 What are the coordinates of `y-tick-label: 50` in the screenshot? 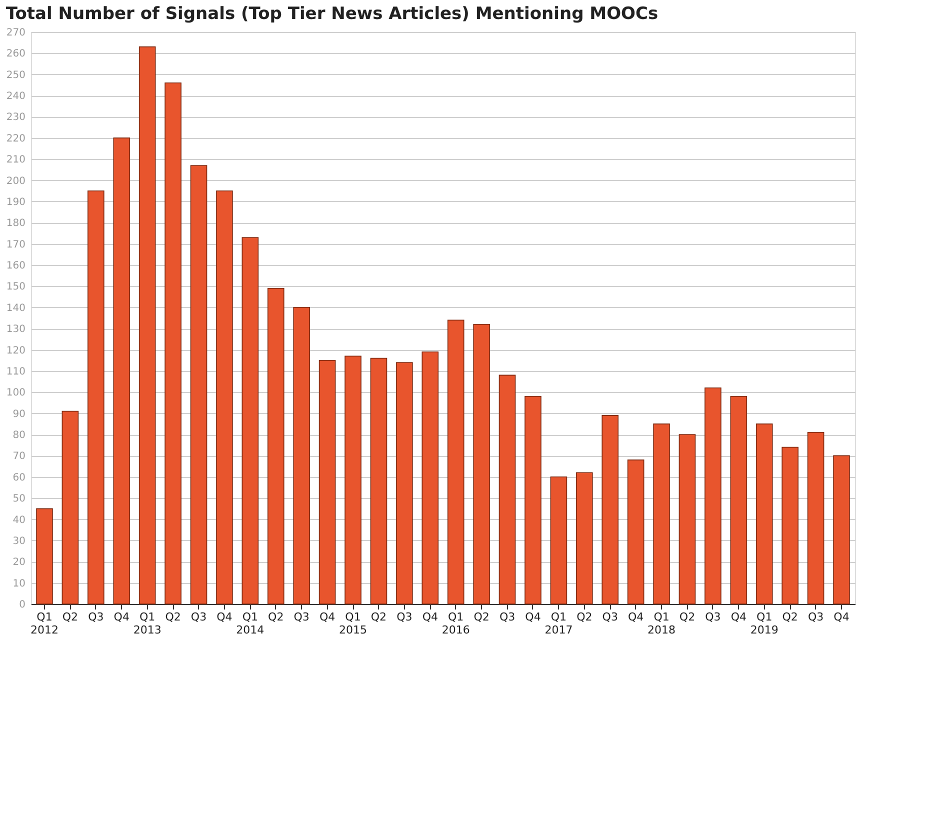 It's located at (19, 499).